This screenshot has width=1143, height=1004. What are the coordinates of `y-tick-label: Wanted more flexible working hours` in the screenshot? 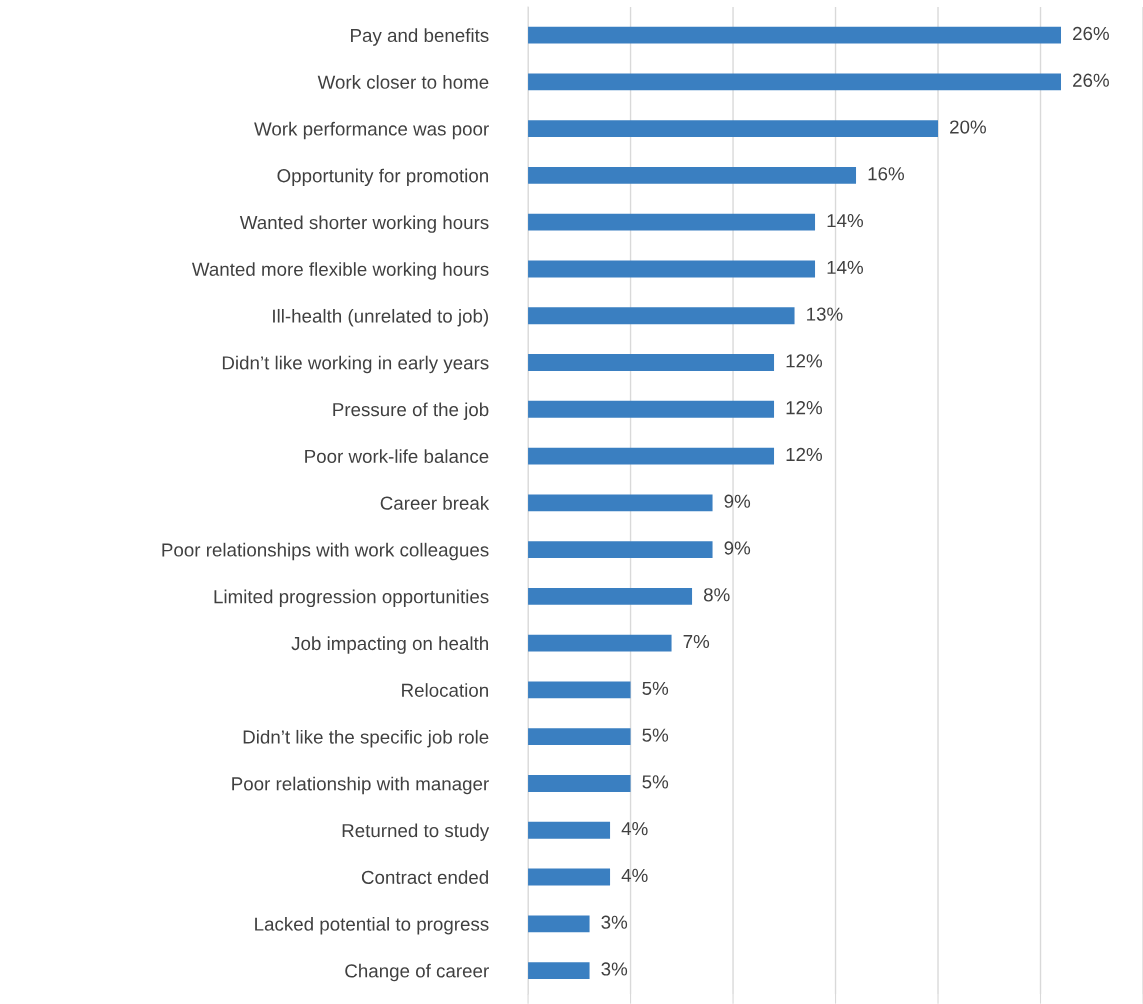 It's located at (340, 271).